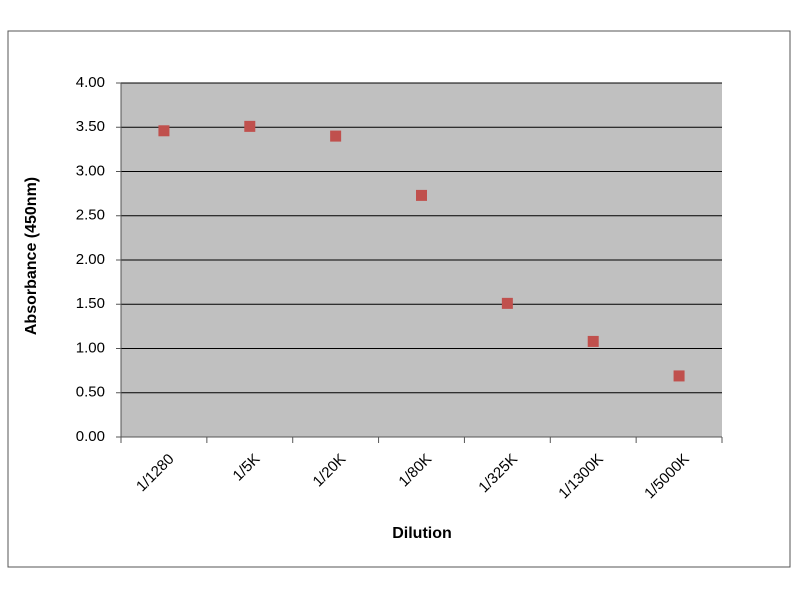  I want to click on y-tick-label: 1.50, so click(90, 303).